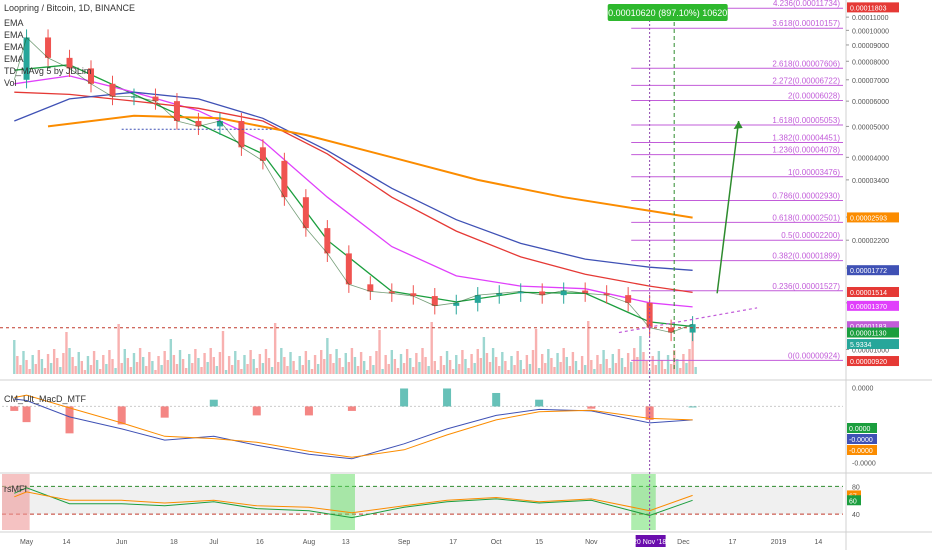  I want to click on mfi-band, so click(422, 500).